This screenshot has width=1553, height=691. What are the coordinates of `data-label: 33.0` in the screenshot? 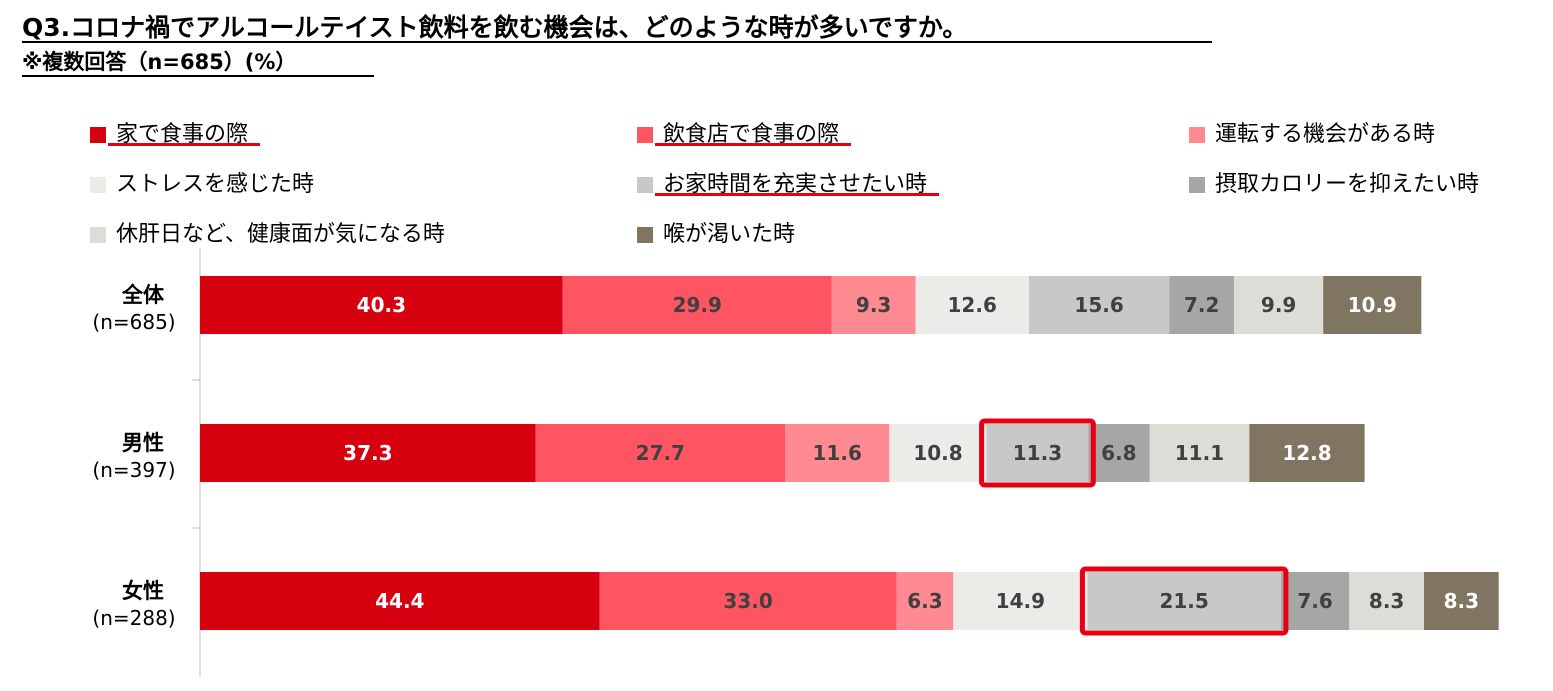 It's located at (747, 601).